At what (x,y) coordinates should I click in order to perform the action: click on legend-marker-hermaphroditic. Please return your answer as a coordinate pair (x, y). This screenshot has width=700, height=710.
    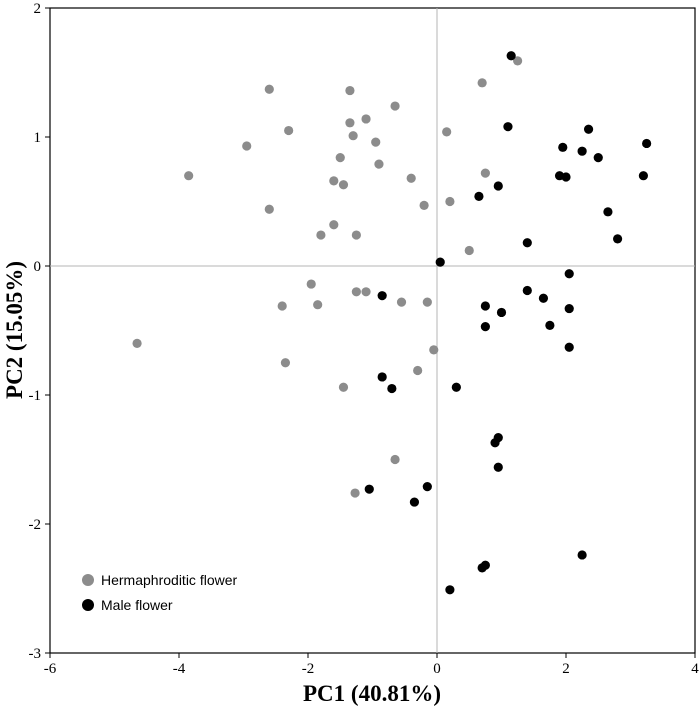
    Looking at the image, I should click on (88, 580).